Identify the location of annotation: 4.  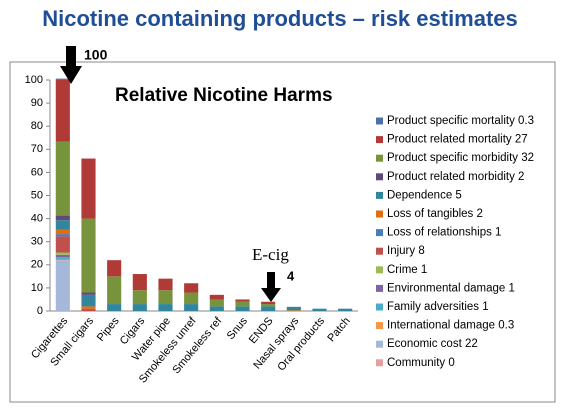
(291, 275).